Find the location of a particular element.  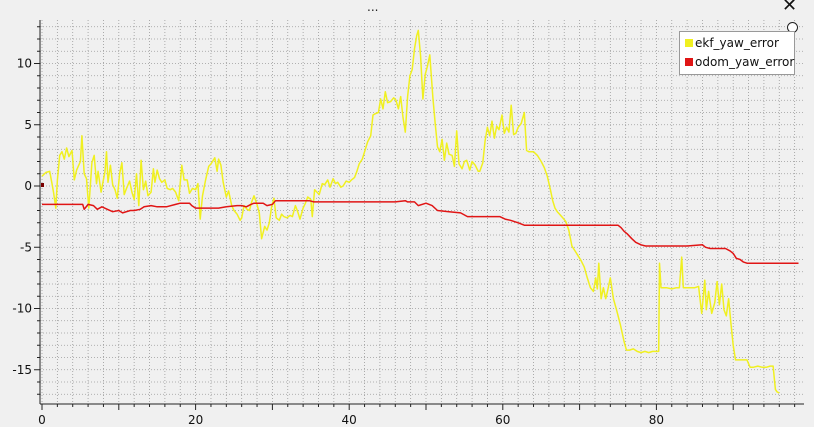

y-tick-label: 5 is located at coordinates (28, 125).